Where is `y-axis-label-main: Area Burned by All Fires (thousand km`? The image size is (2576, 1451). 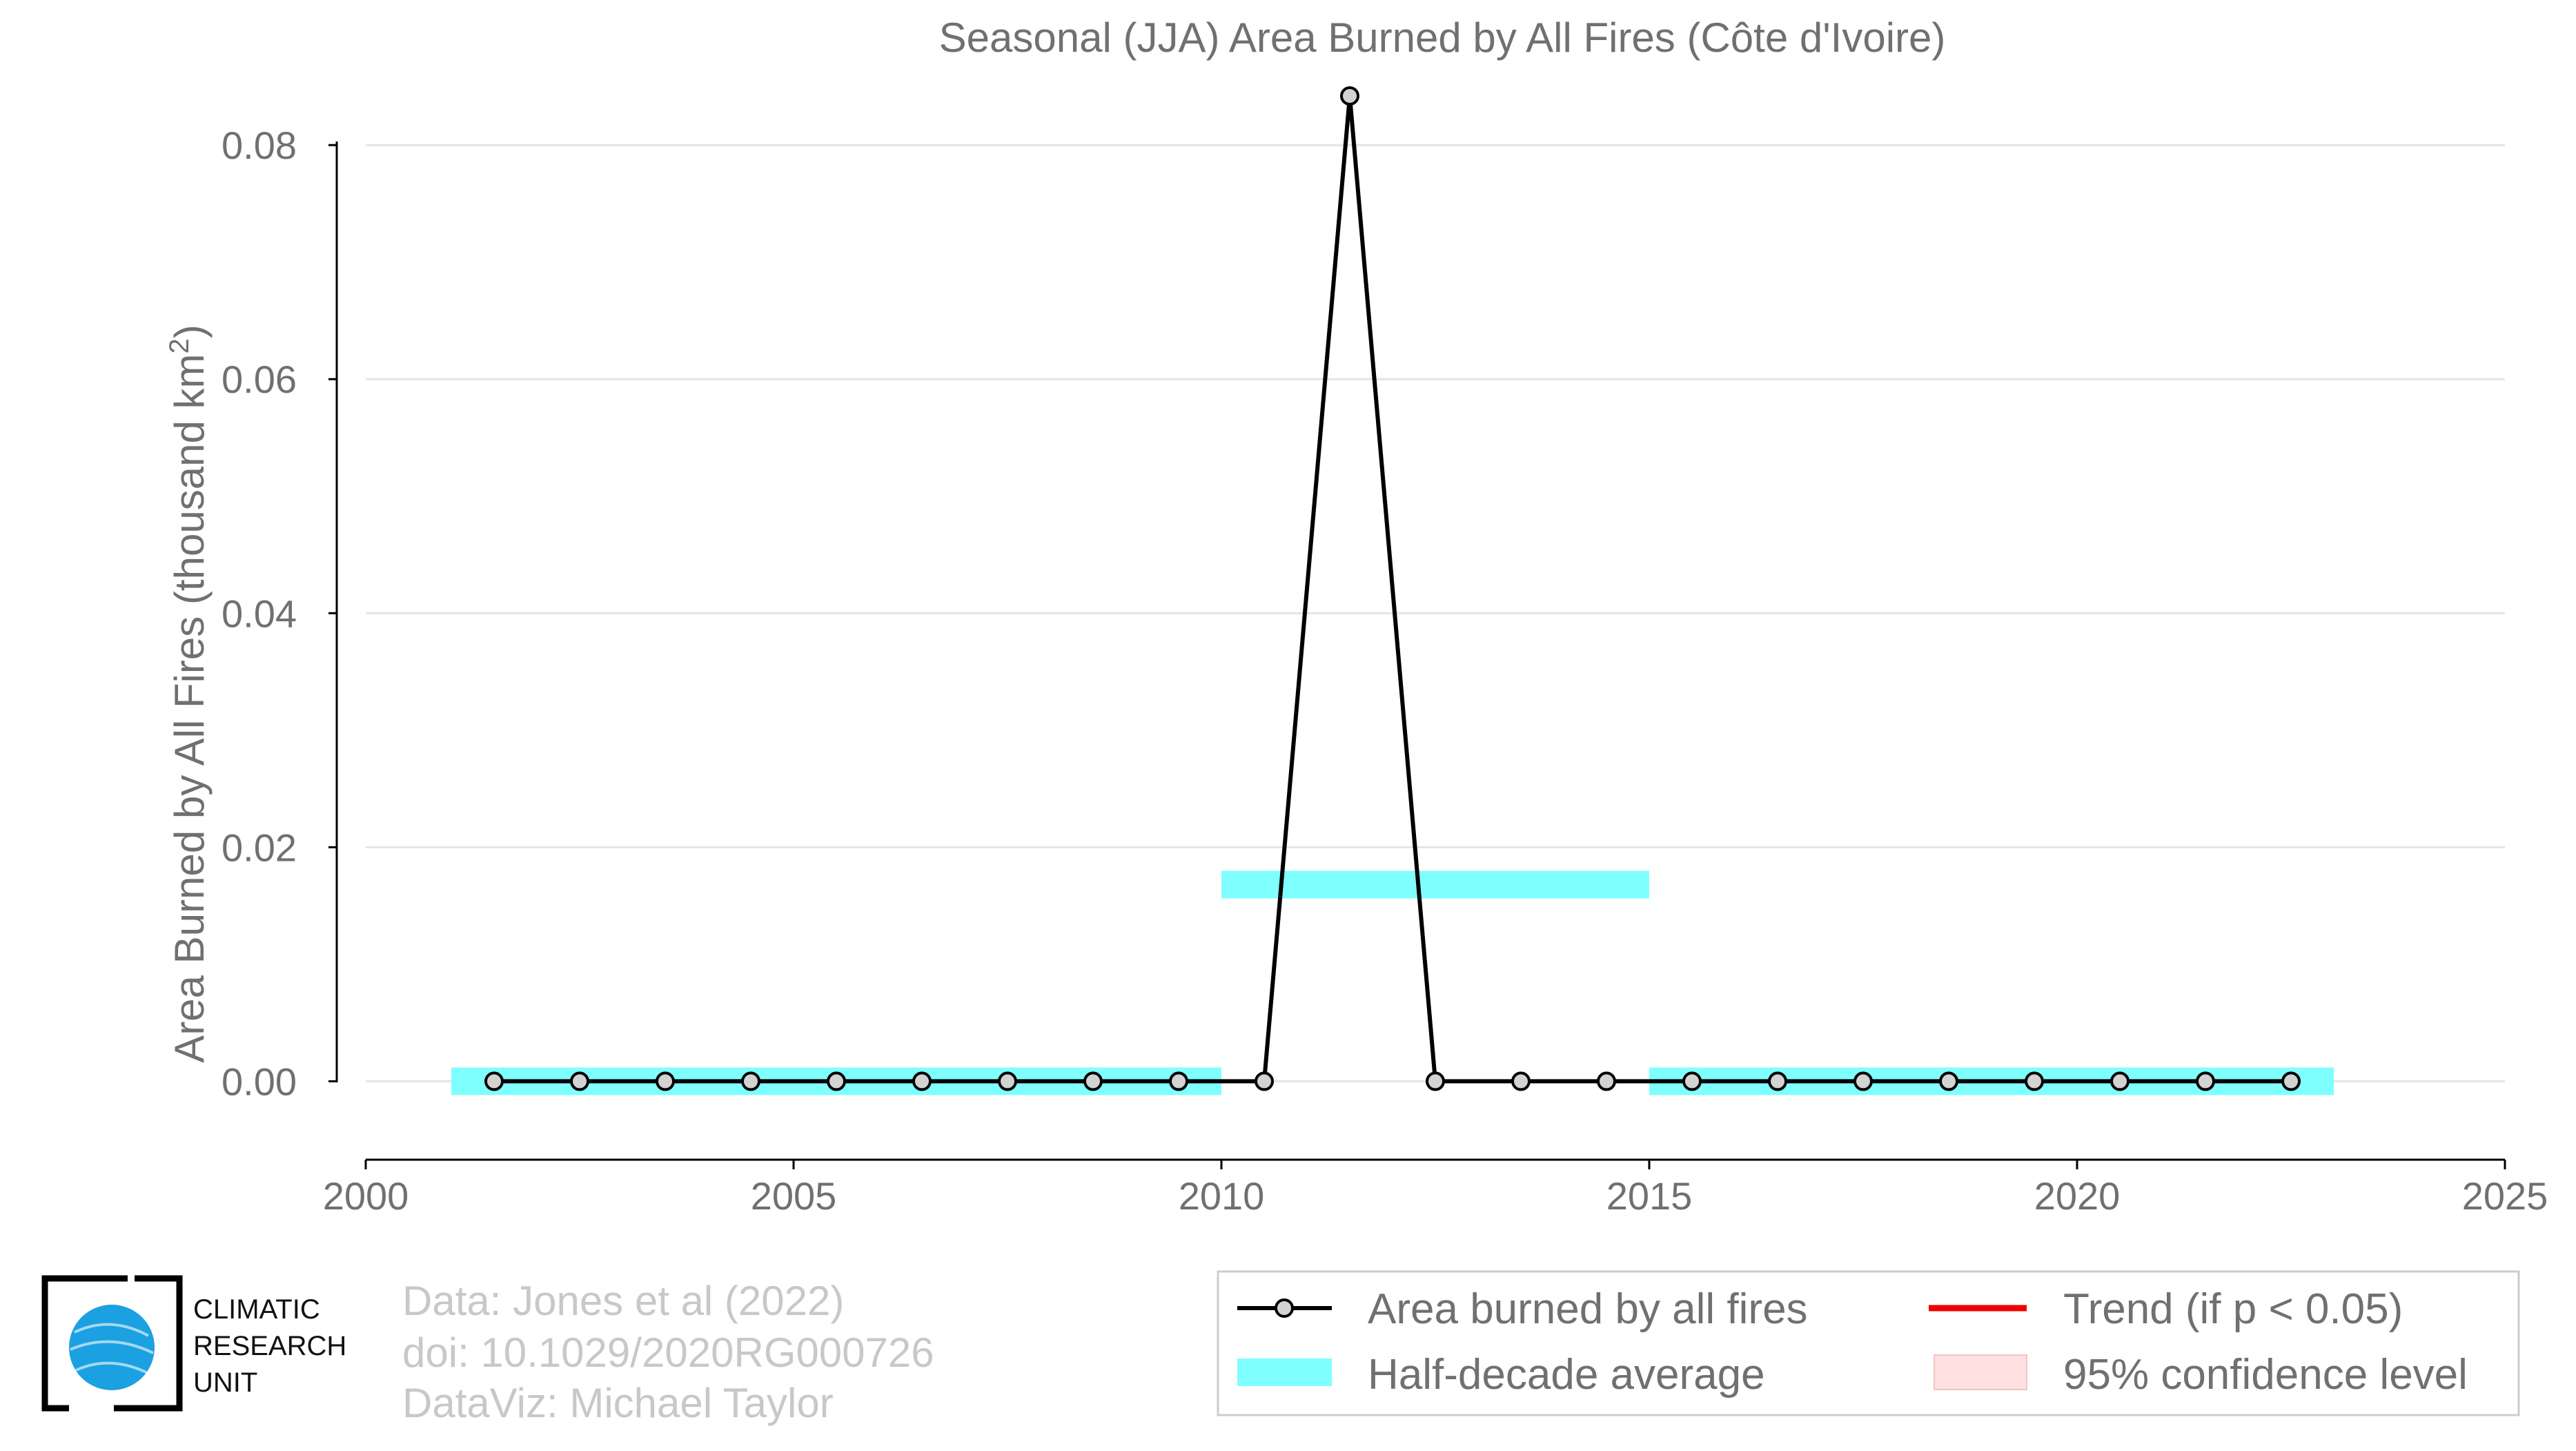
y-axis-label-main: Area Burned by All Fires (thousand km is located at coordinates (189, 709).